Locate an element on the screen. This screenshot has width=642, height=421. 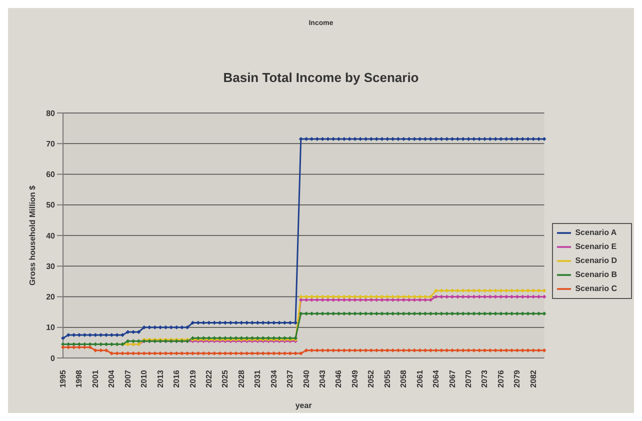
legend-label: Scenario E is located at coordinates (596, 246).